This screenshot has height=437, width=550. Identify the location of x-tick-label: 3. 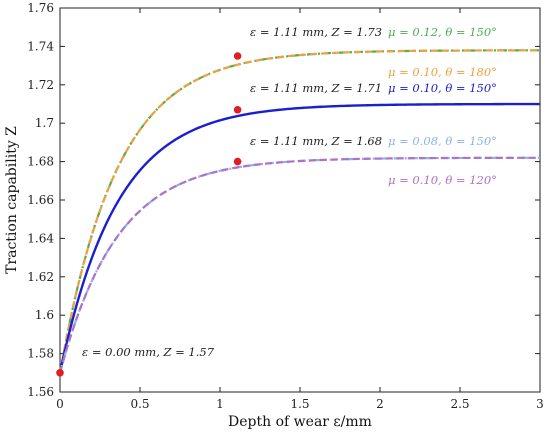
(540, 404).